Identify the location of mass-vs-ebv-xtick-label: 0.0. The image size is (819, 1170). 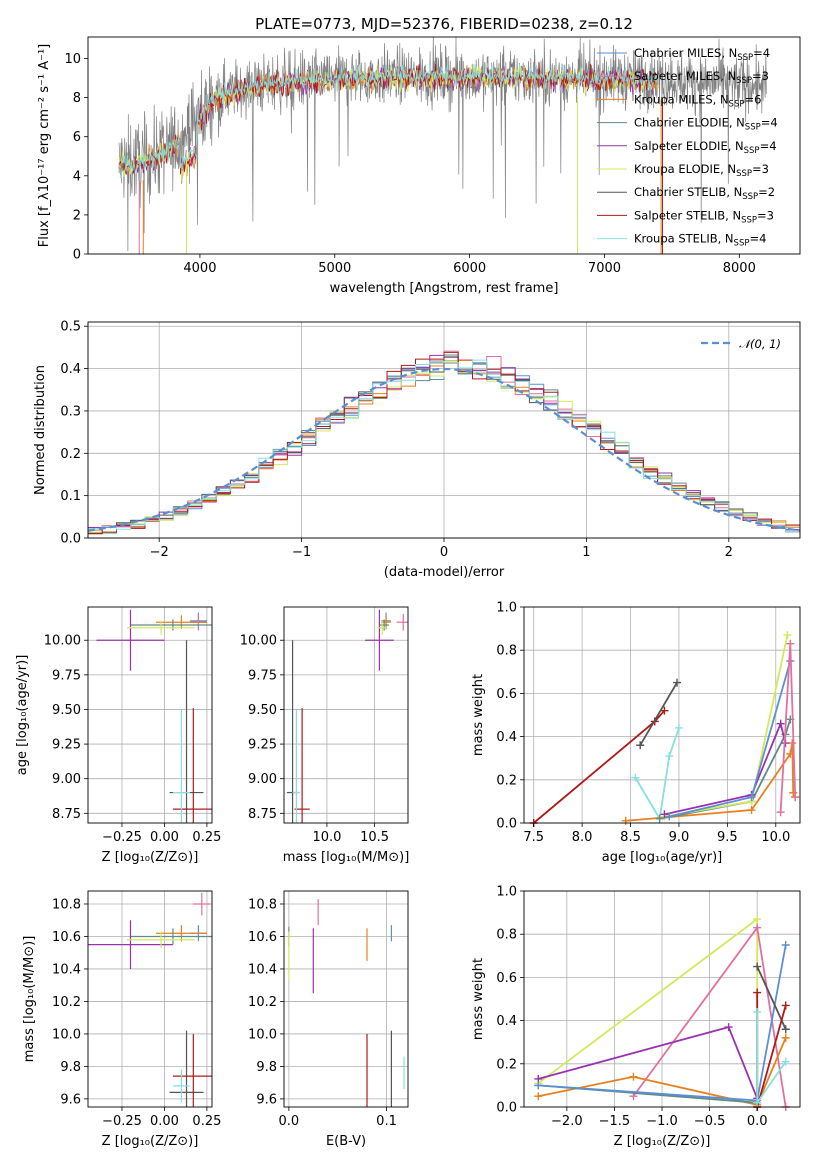
(289, 1121).